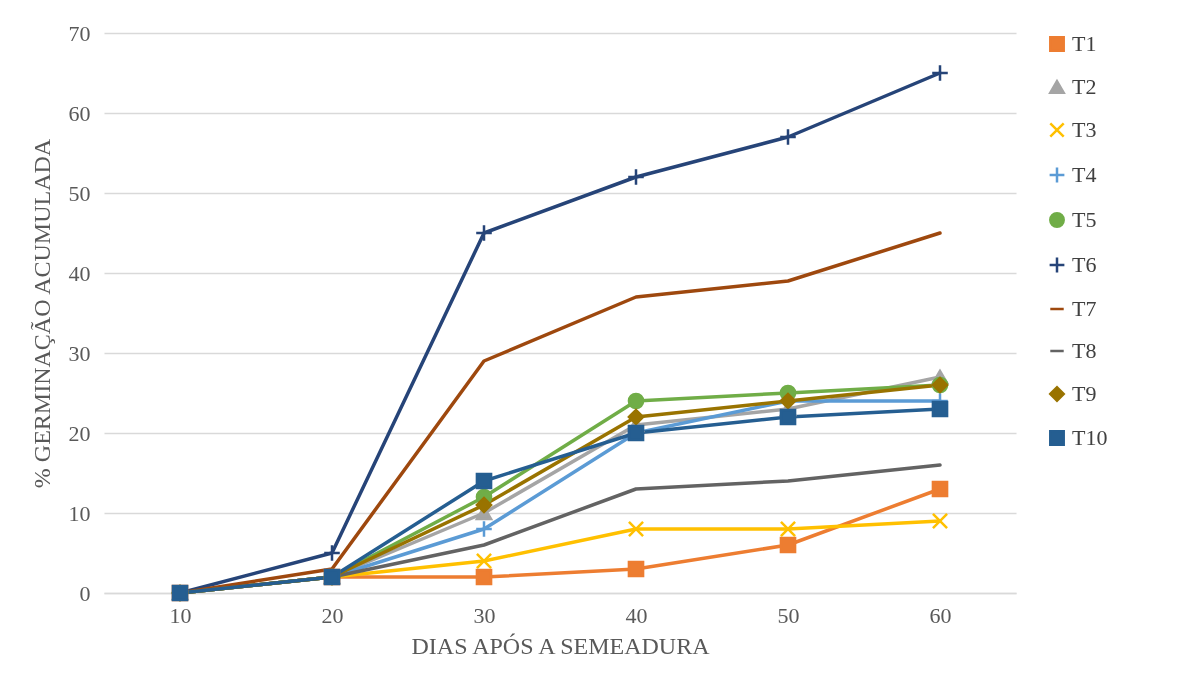  Describe the element at coordinates (636, 615) in the screenshot. I see `x-tick-label: 40` at that location.